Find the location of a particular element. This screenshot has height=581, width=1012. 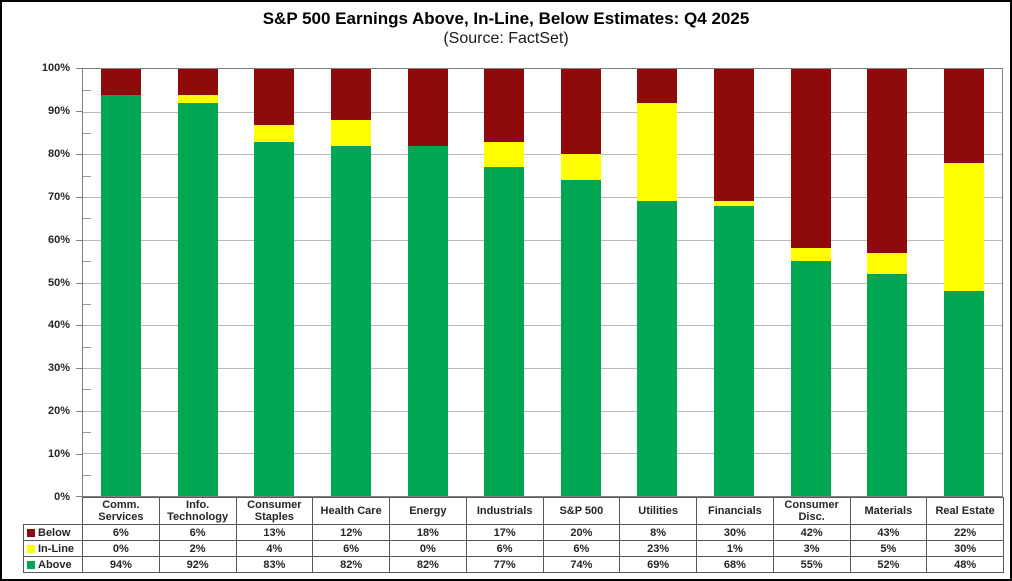

category-header: Consumer Staples is located at coordinates (274, 511).